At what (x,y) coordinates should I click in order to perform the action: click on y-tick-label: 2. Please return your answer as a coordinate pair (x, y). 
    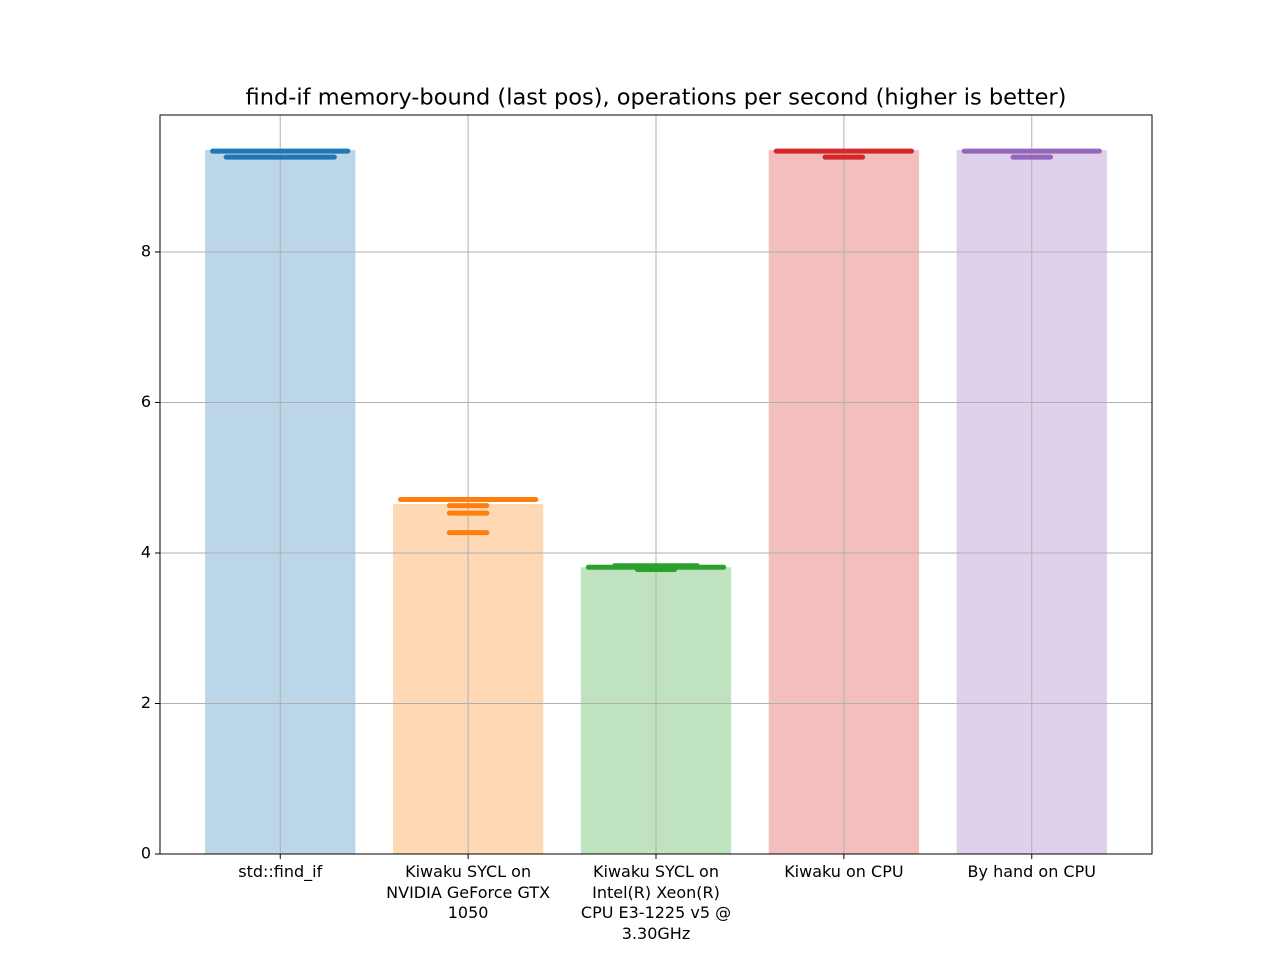
    Looking at the image, I should click on (146, 702).